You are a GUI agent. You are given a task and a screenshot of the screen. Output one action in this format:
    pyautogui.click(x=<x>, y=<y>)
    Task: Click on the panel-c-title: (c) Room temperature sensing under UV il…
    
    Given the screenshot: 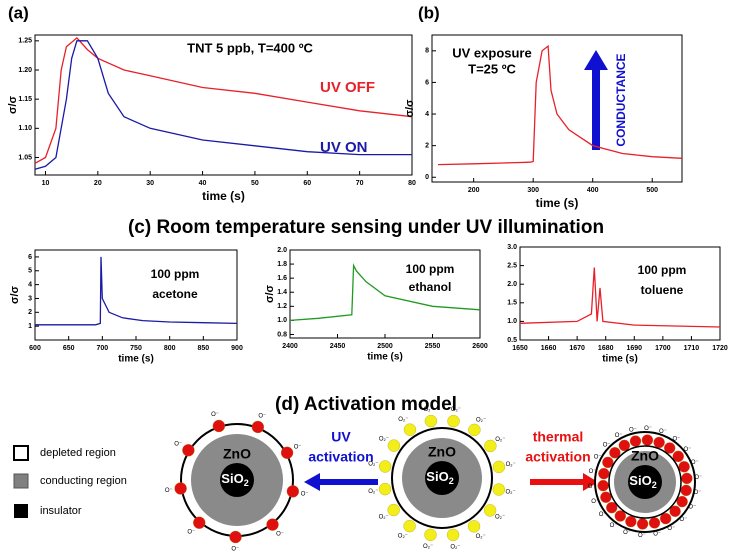 What is the action you would take?
    pyautogui.click(x=366, y=227)
    